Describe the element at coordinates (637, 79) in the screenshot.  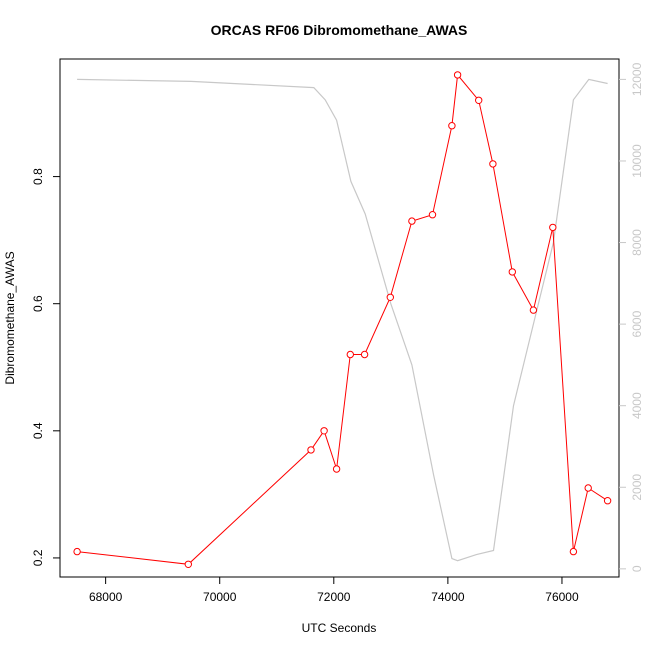
I see `y2-tick-label: 12000` at that location.